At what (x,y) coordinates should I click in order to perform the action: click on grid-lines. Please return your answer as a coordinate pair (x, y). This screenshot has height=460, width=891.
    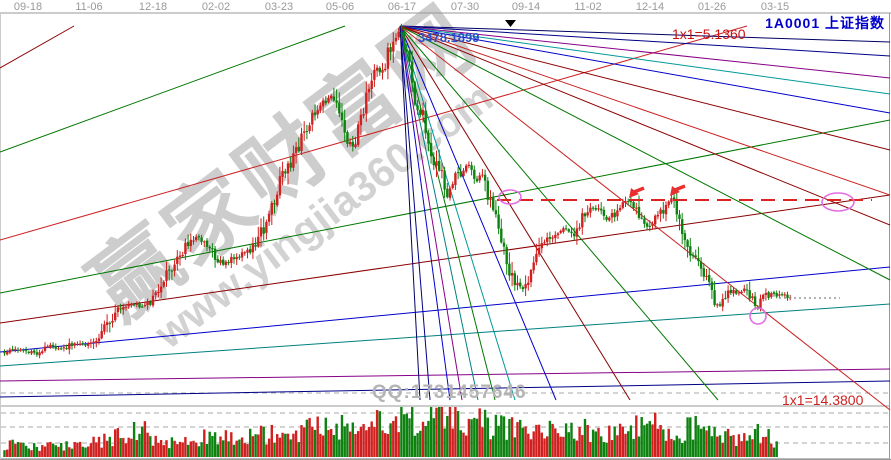
    Looking at the image, I should click on (445, 425).